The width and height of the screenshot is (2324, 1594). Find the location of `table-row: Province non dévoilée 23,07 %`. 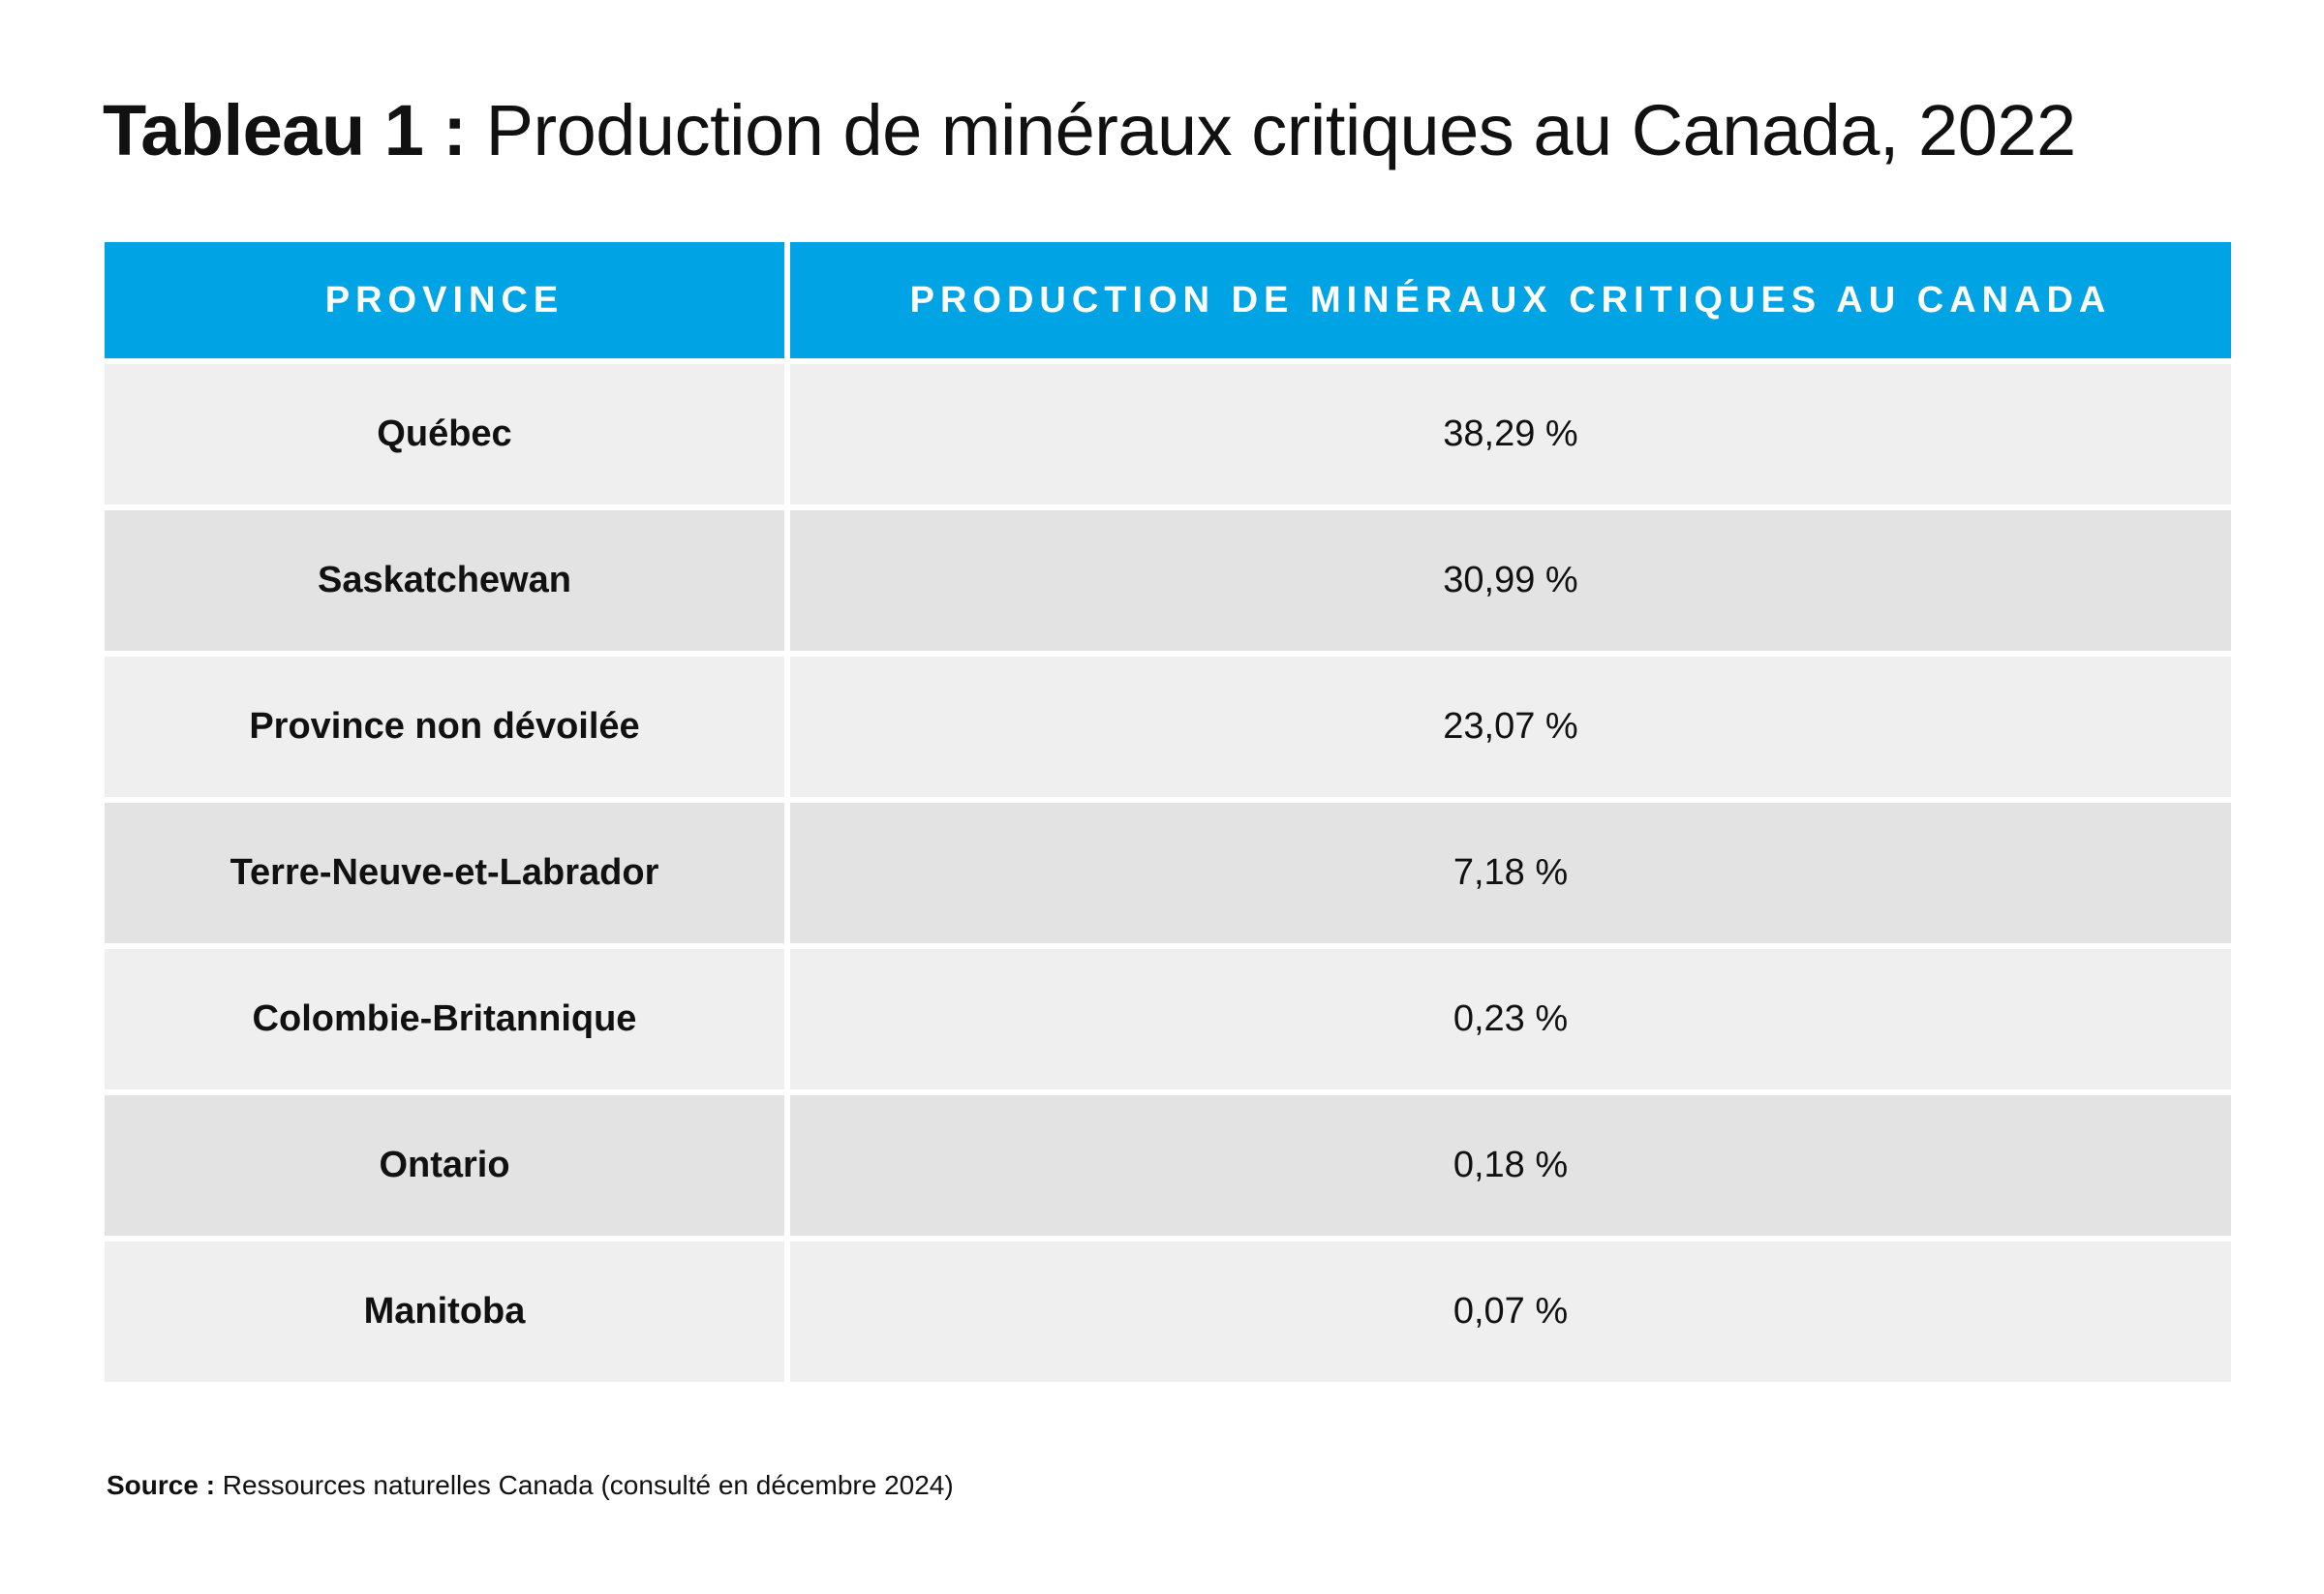

table-row: Province non dévoilée 23,07 % is located at coordinates (1168, 724).